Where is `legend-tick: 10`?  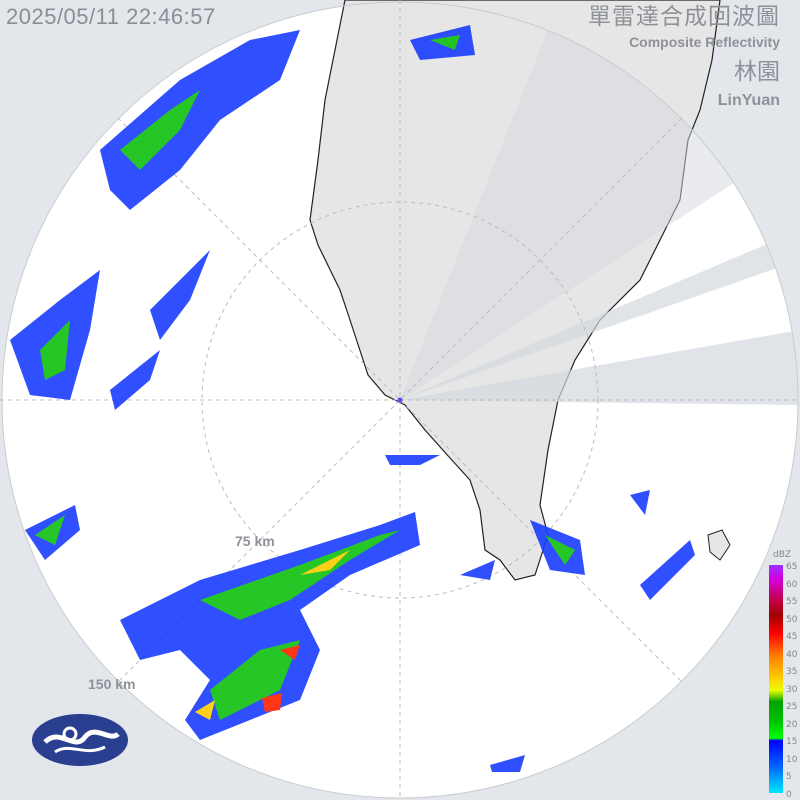
legend-tick: 10 is located at coordinates (792, 759).